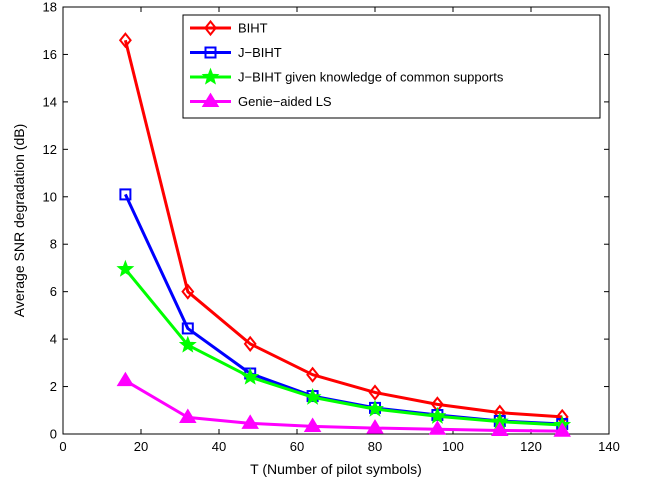  I want to click on y-tick-label: 2, so click(53, 386).